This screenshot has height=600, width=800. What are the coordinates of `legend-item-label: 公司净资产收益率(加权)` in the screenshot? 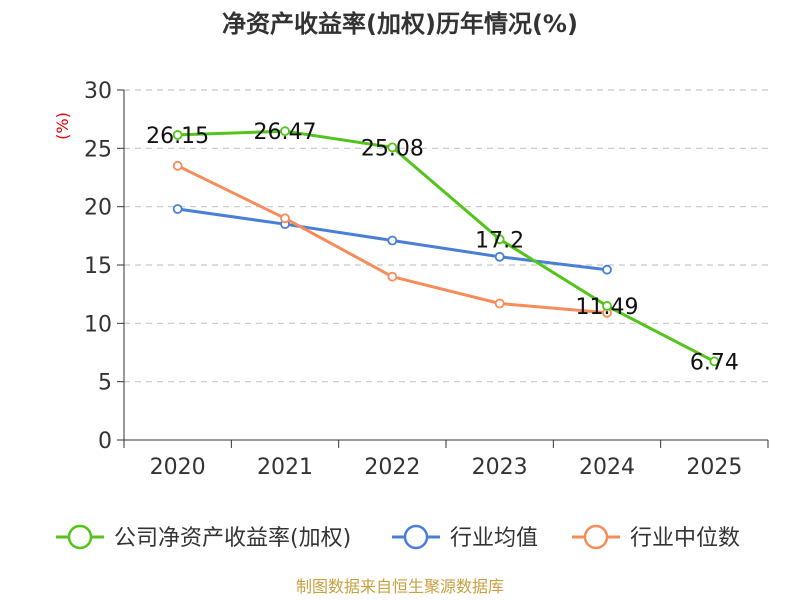 It's located at (232, 538).